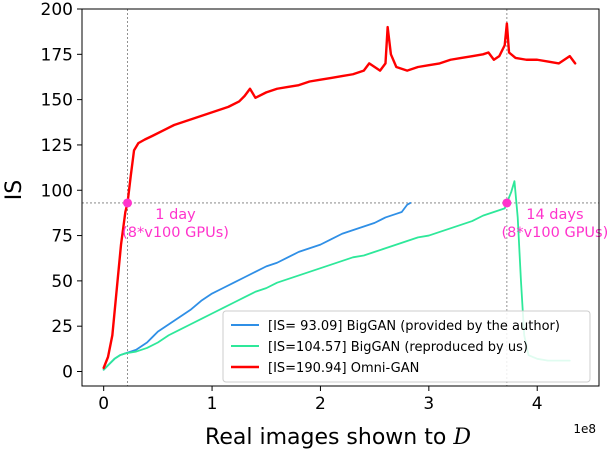 This screenshot has height=451, width=607. Describe the element at coordinates (62, 327) in the screenshot. I see `y-tick-label-1: 25` at that location.